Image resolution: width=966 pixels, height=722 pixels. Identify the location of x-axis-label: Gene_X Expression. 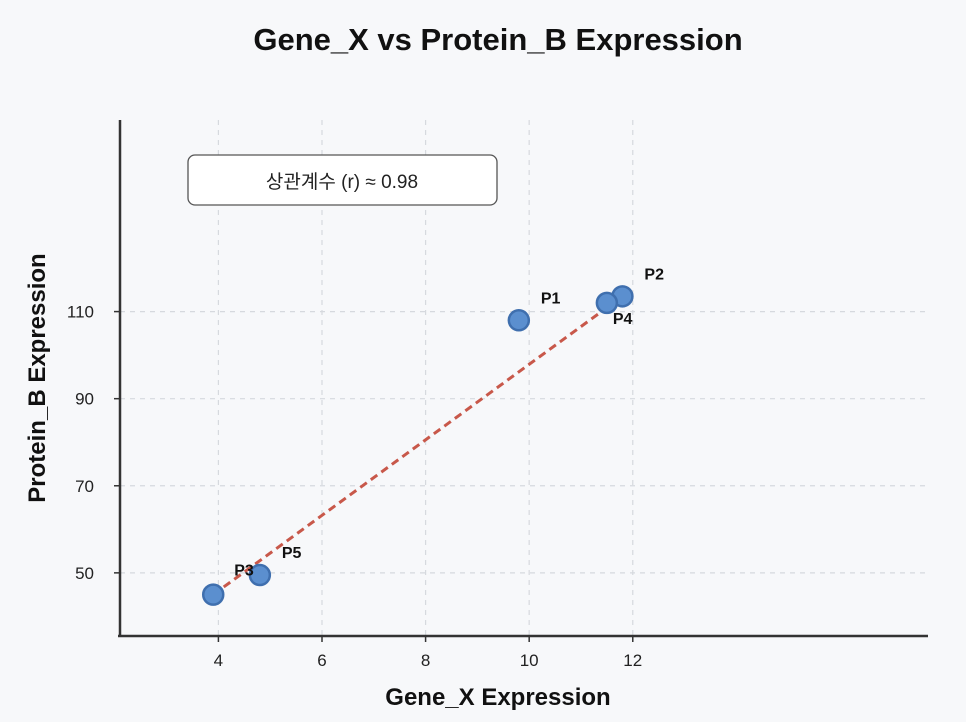
(497, 697).